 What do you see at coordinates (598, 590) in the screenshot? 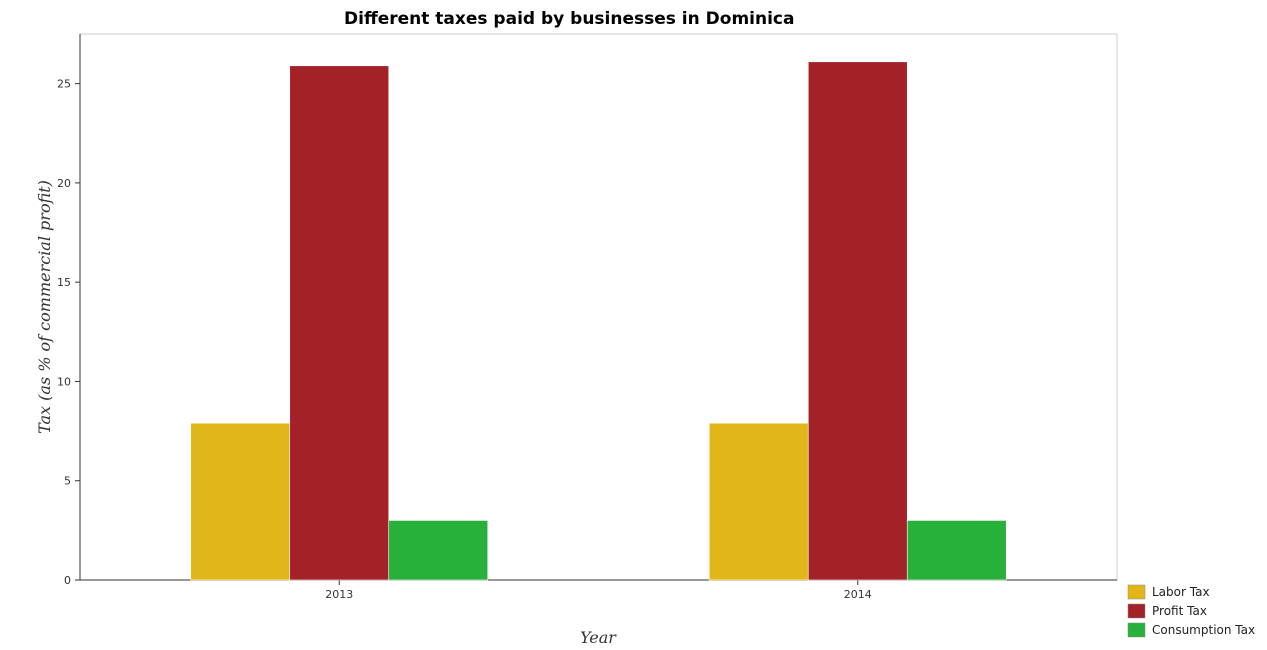
I see `x-axis: 2013 2014` at bounding box center [598, 590].